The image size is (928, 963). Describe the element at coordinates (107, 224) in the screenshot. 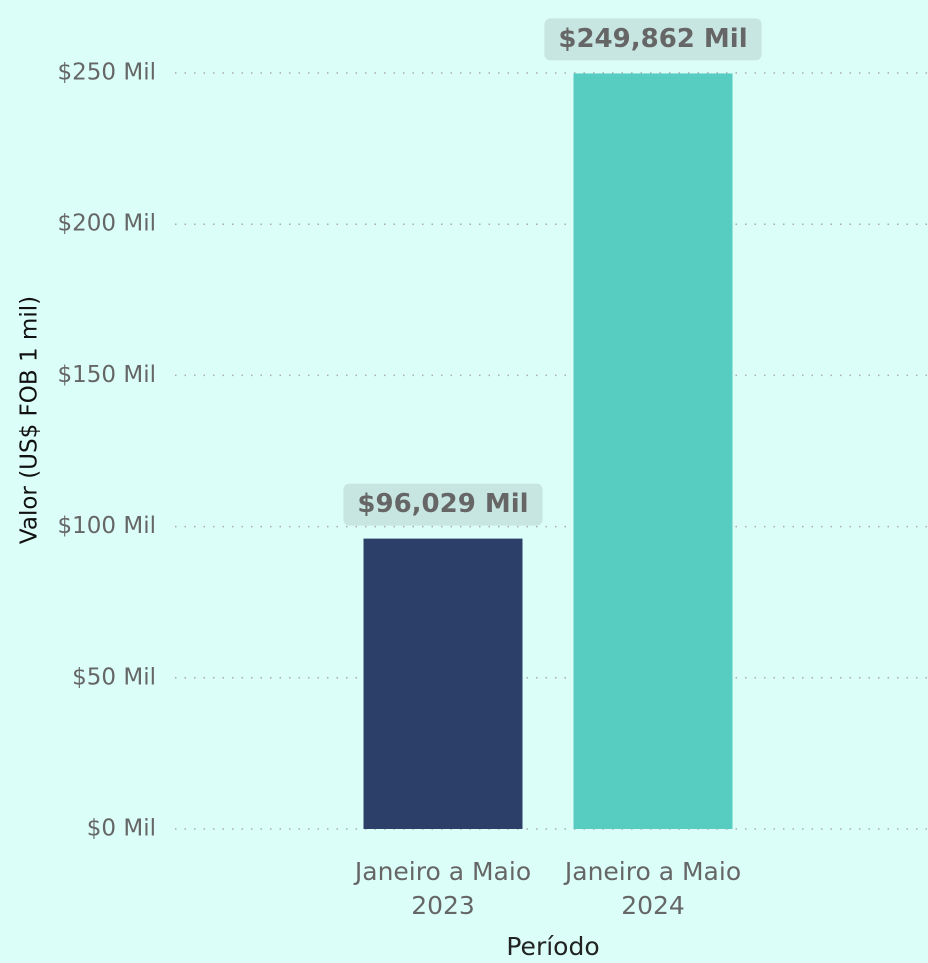

I see `y-tick-label: $200 Mil` at that location.